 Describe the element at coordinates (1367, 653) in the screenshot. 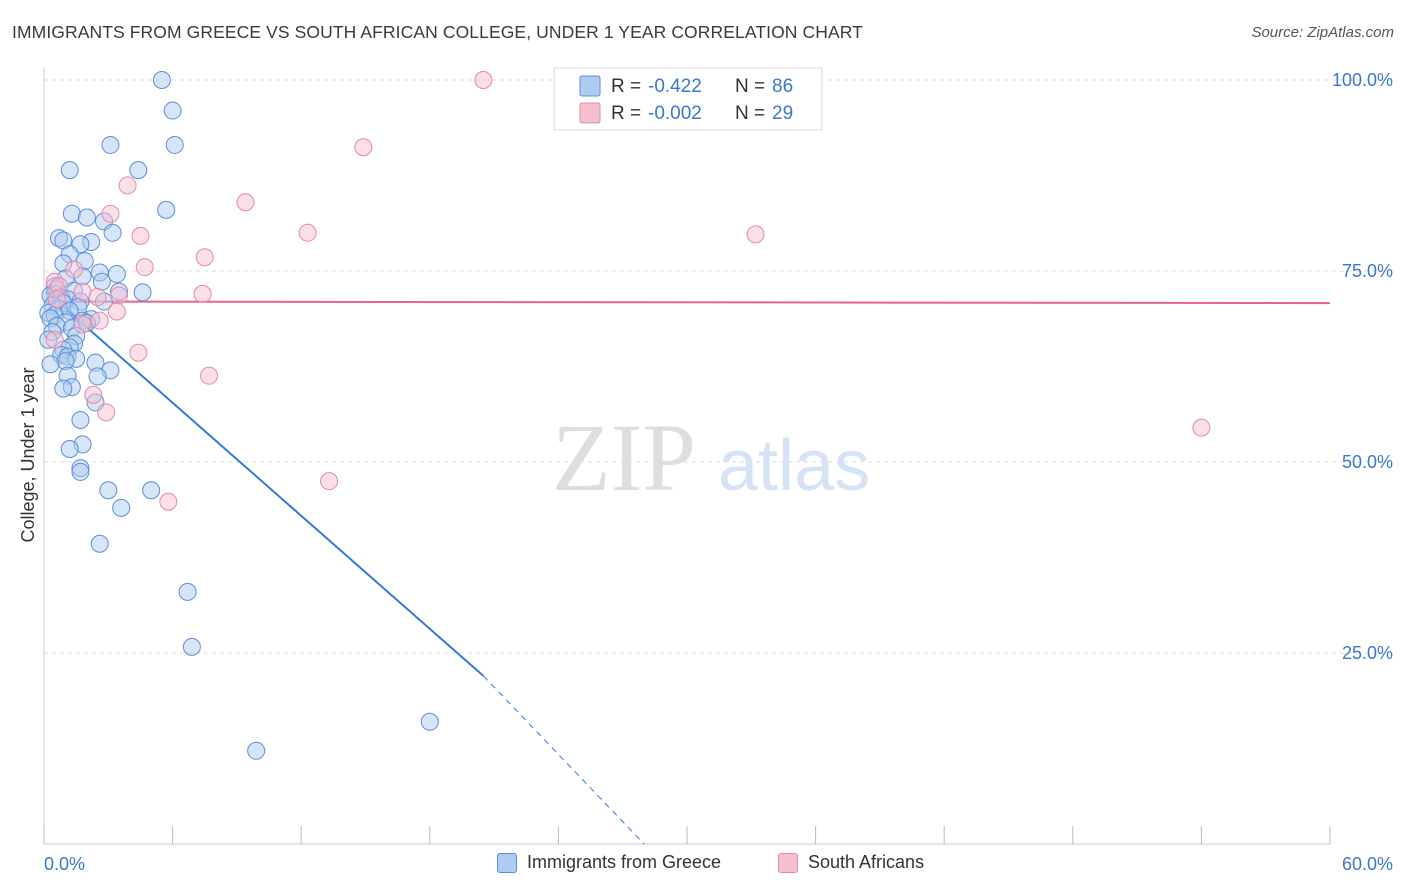

I see `y-tick-label: 25.0%` at that location.